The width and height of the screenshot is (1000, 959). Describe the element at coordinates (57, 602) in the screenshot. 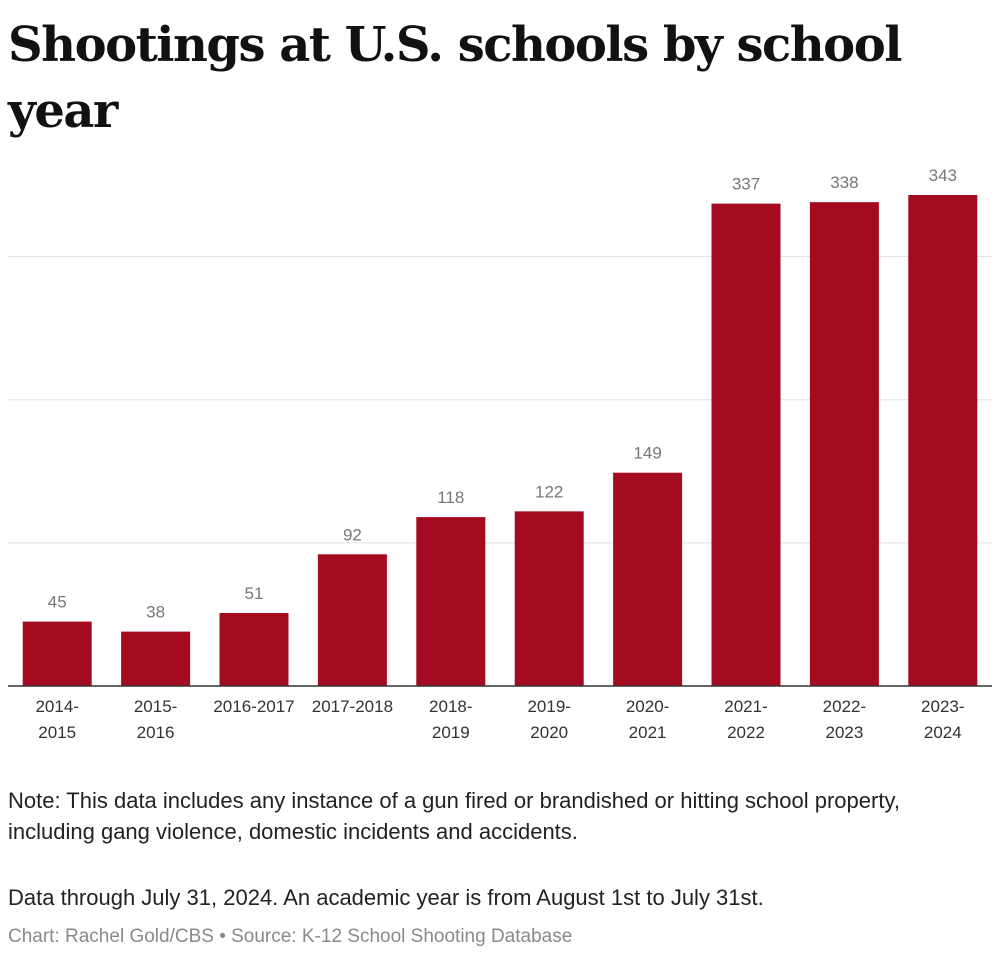

I see `bar-value-label: 45` at that location.